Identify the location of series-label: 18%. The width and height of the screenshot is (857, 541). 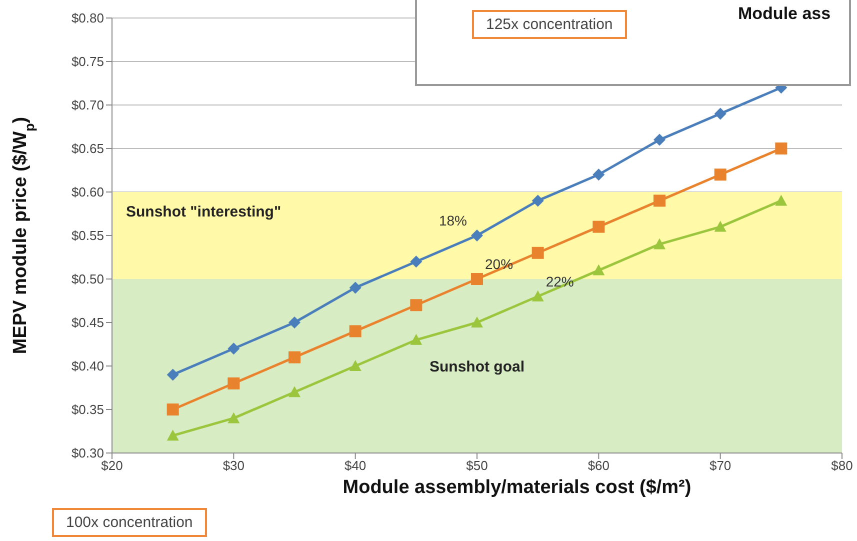
(452, 220).